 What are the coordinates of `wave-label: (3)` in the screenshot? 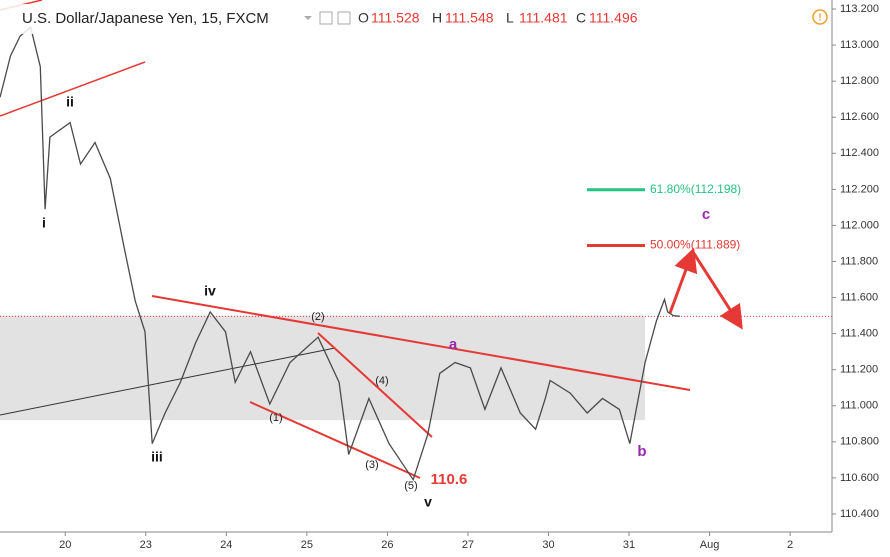 It's located at (371, 465).